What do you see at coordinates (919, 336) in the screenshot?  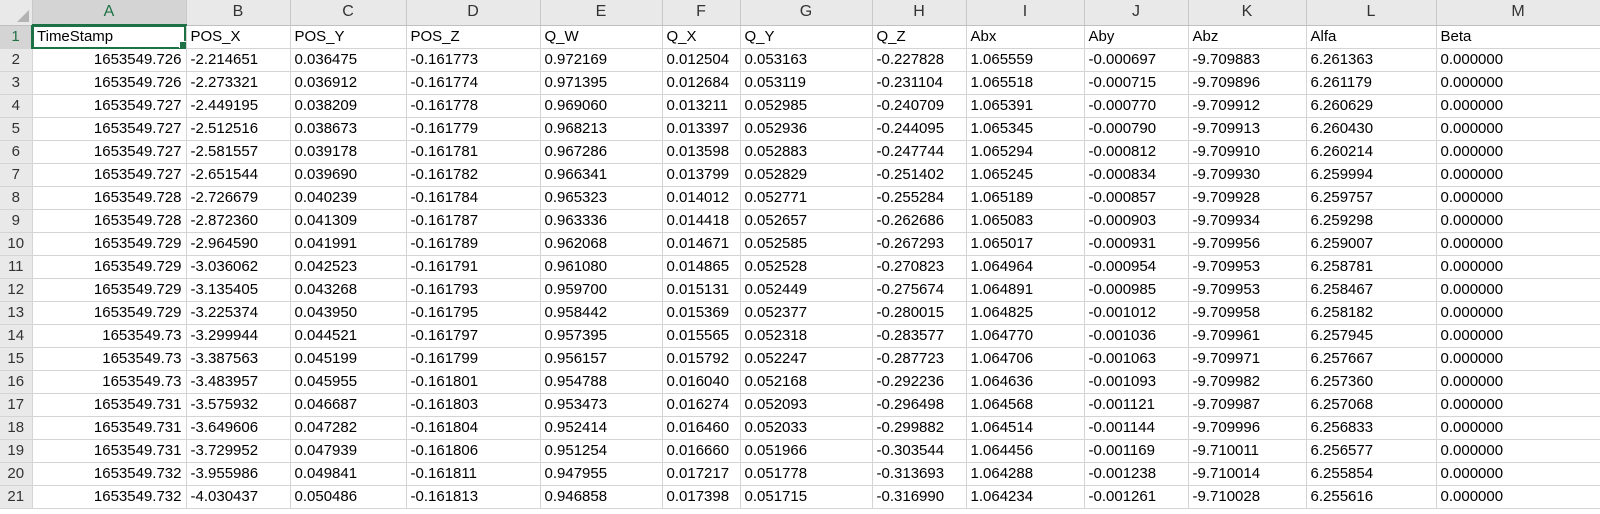 I see `cell: -0.283577` at bounding box center [919, 336].